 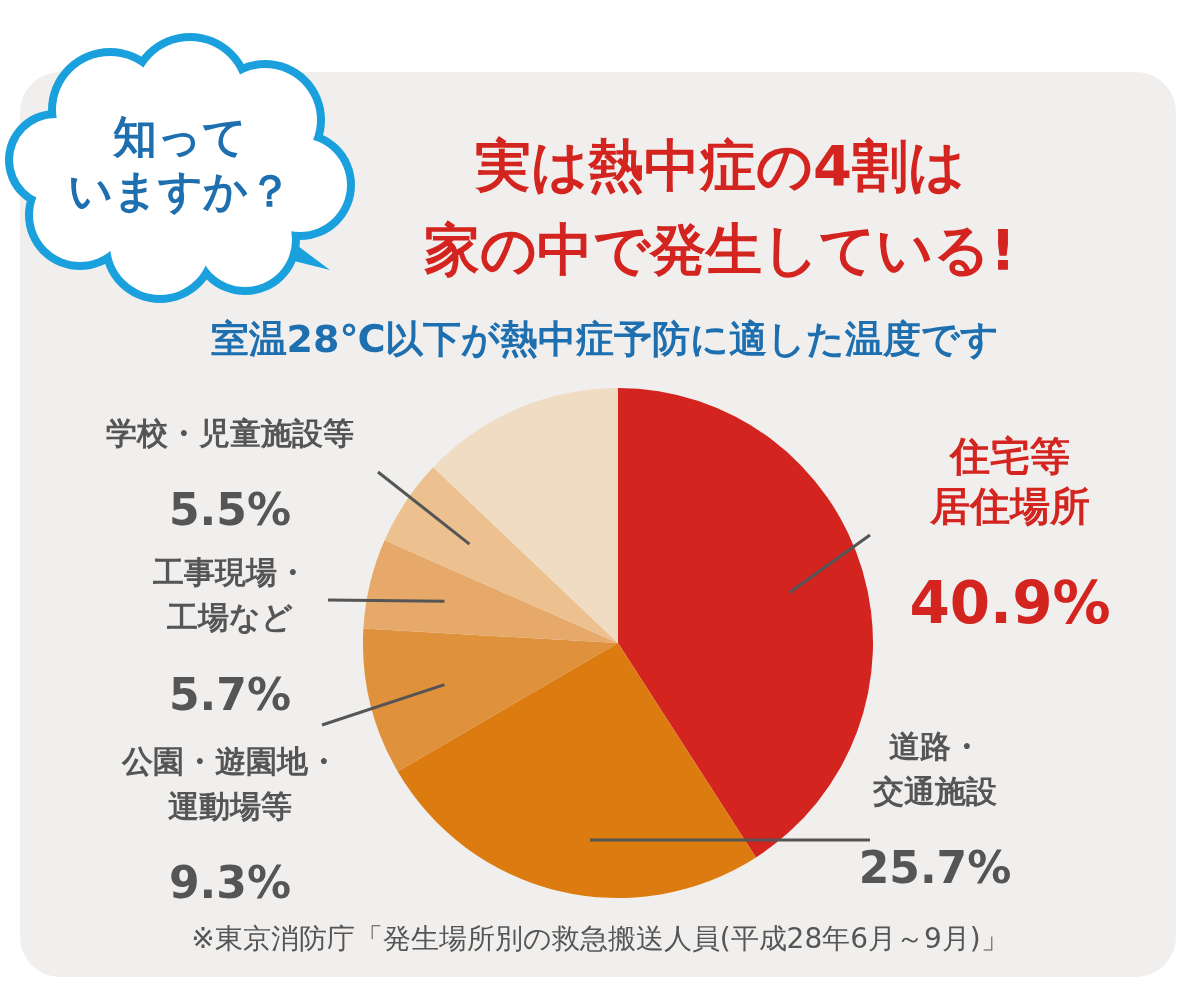 I want to click on data-label: 5.7%, so click(x=230, y=694).